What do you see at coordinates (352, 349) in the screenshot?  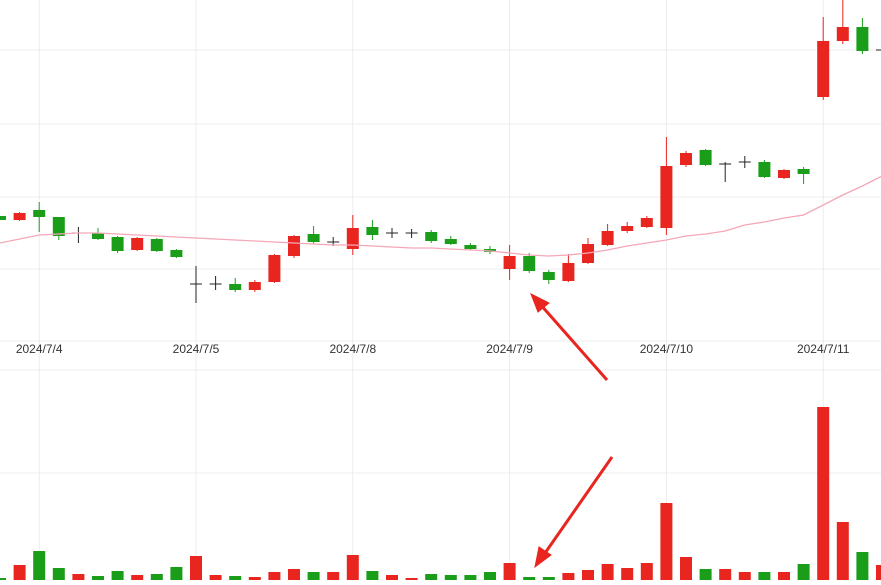 I see `x-tick-label: 2024/7/8` at bounding box center [352, 349].